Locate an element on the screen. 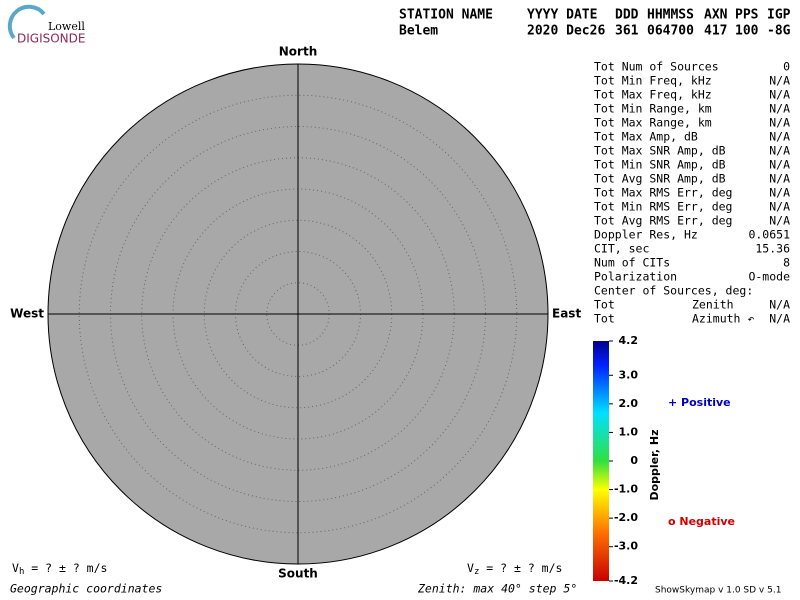 The height and width of the screenshot is (600, 800). stat-label: Tot Min SNR Amp, dB is located at coordinates (660, 165).